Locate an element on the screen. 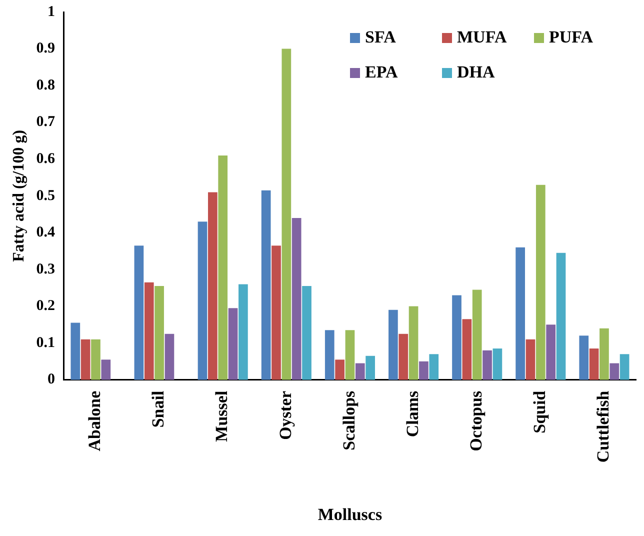 This screenshot has height=536, width=644. x-tick-label: Mussel is located at coordinates (222, 416).